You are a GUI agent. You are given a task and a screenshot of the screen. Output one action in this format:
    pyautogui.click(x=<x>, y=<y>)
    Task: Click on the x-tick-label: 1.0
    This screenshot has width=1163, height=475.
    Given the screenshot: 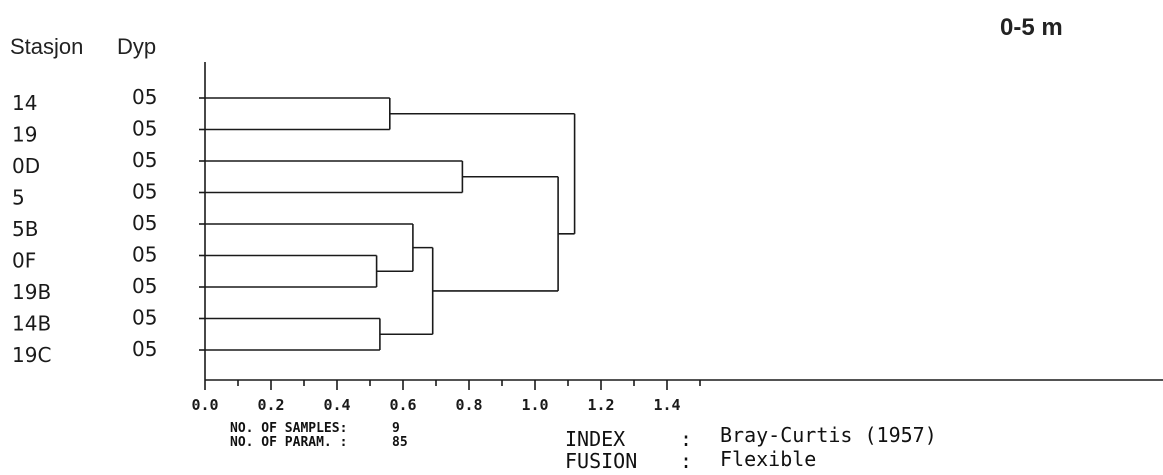 What is the action you would take?
    pyautogui.click(x=534, y=405)
    